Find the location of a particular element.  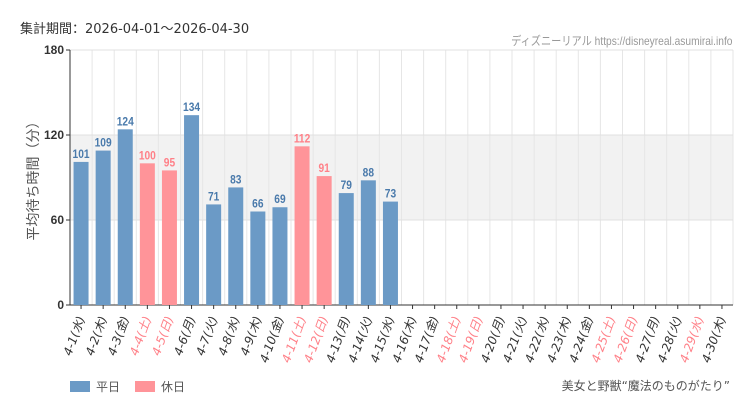

bar-value-label: 71 is located at coordinates (213, 197).